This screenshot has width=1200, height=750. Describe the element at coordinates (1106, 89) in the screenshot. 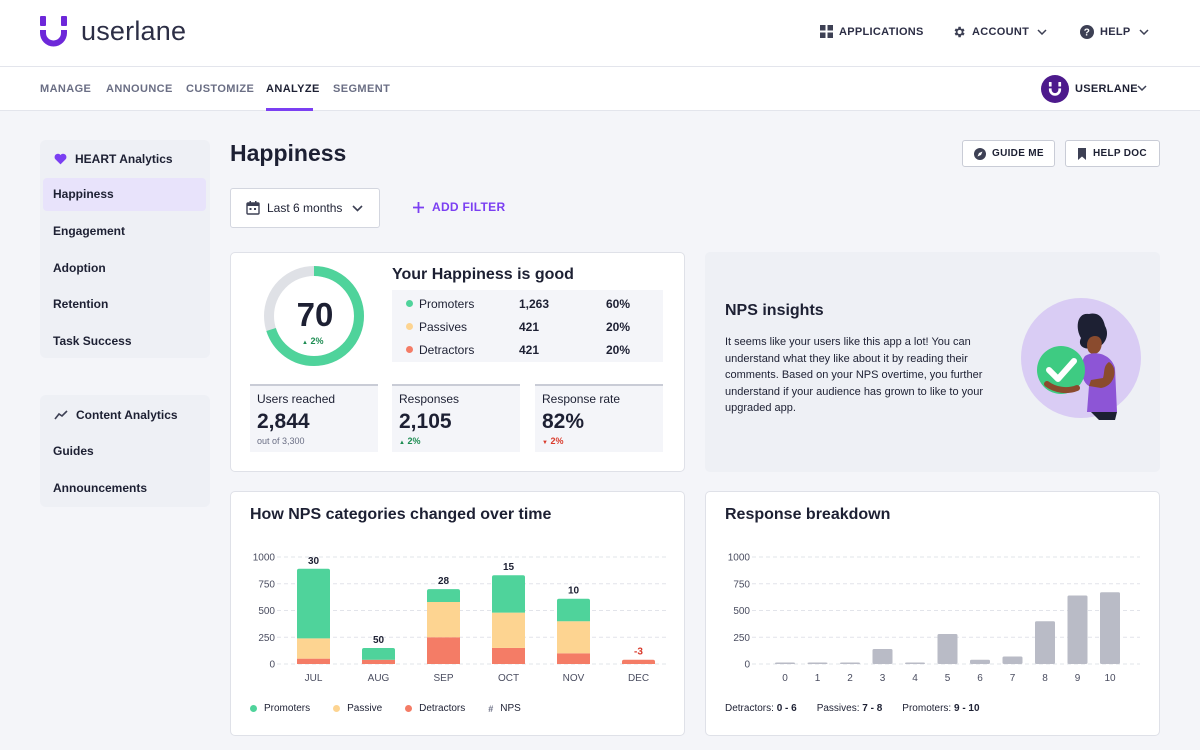

I see `account-name: USERLANE` at that location.